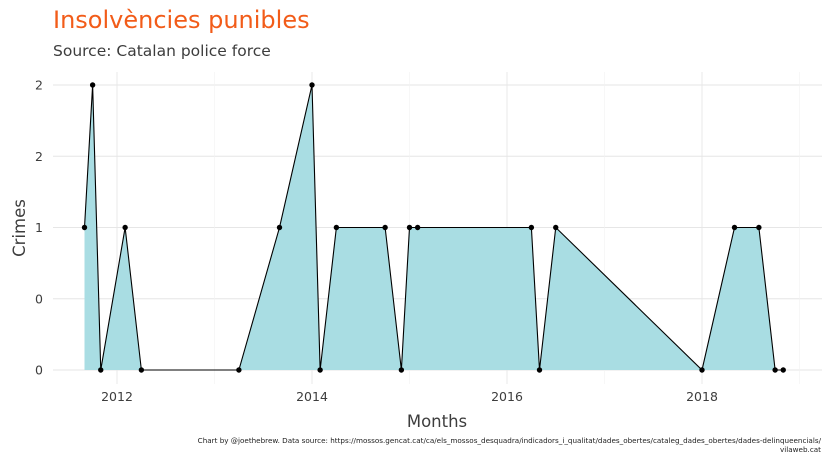 The image size is (829, 466). What do you see at coordinates (181, 20) in the screenshot?
I see `chart-title: Insolvències punibles` at bounding box center [181, 20].